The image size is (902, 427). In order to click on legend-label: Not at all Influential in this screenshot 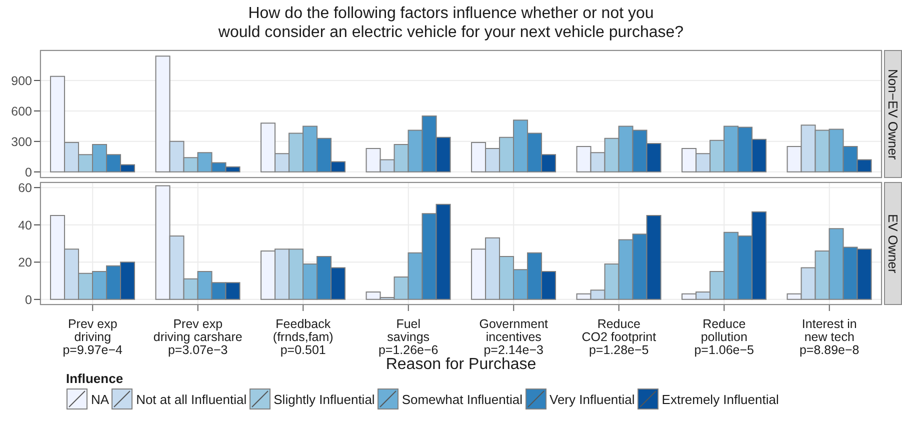, I will do `click(191, 399)`.